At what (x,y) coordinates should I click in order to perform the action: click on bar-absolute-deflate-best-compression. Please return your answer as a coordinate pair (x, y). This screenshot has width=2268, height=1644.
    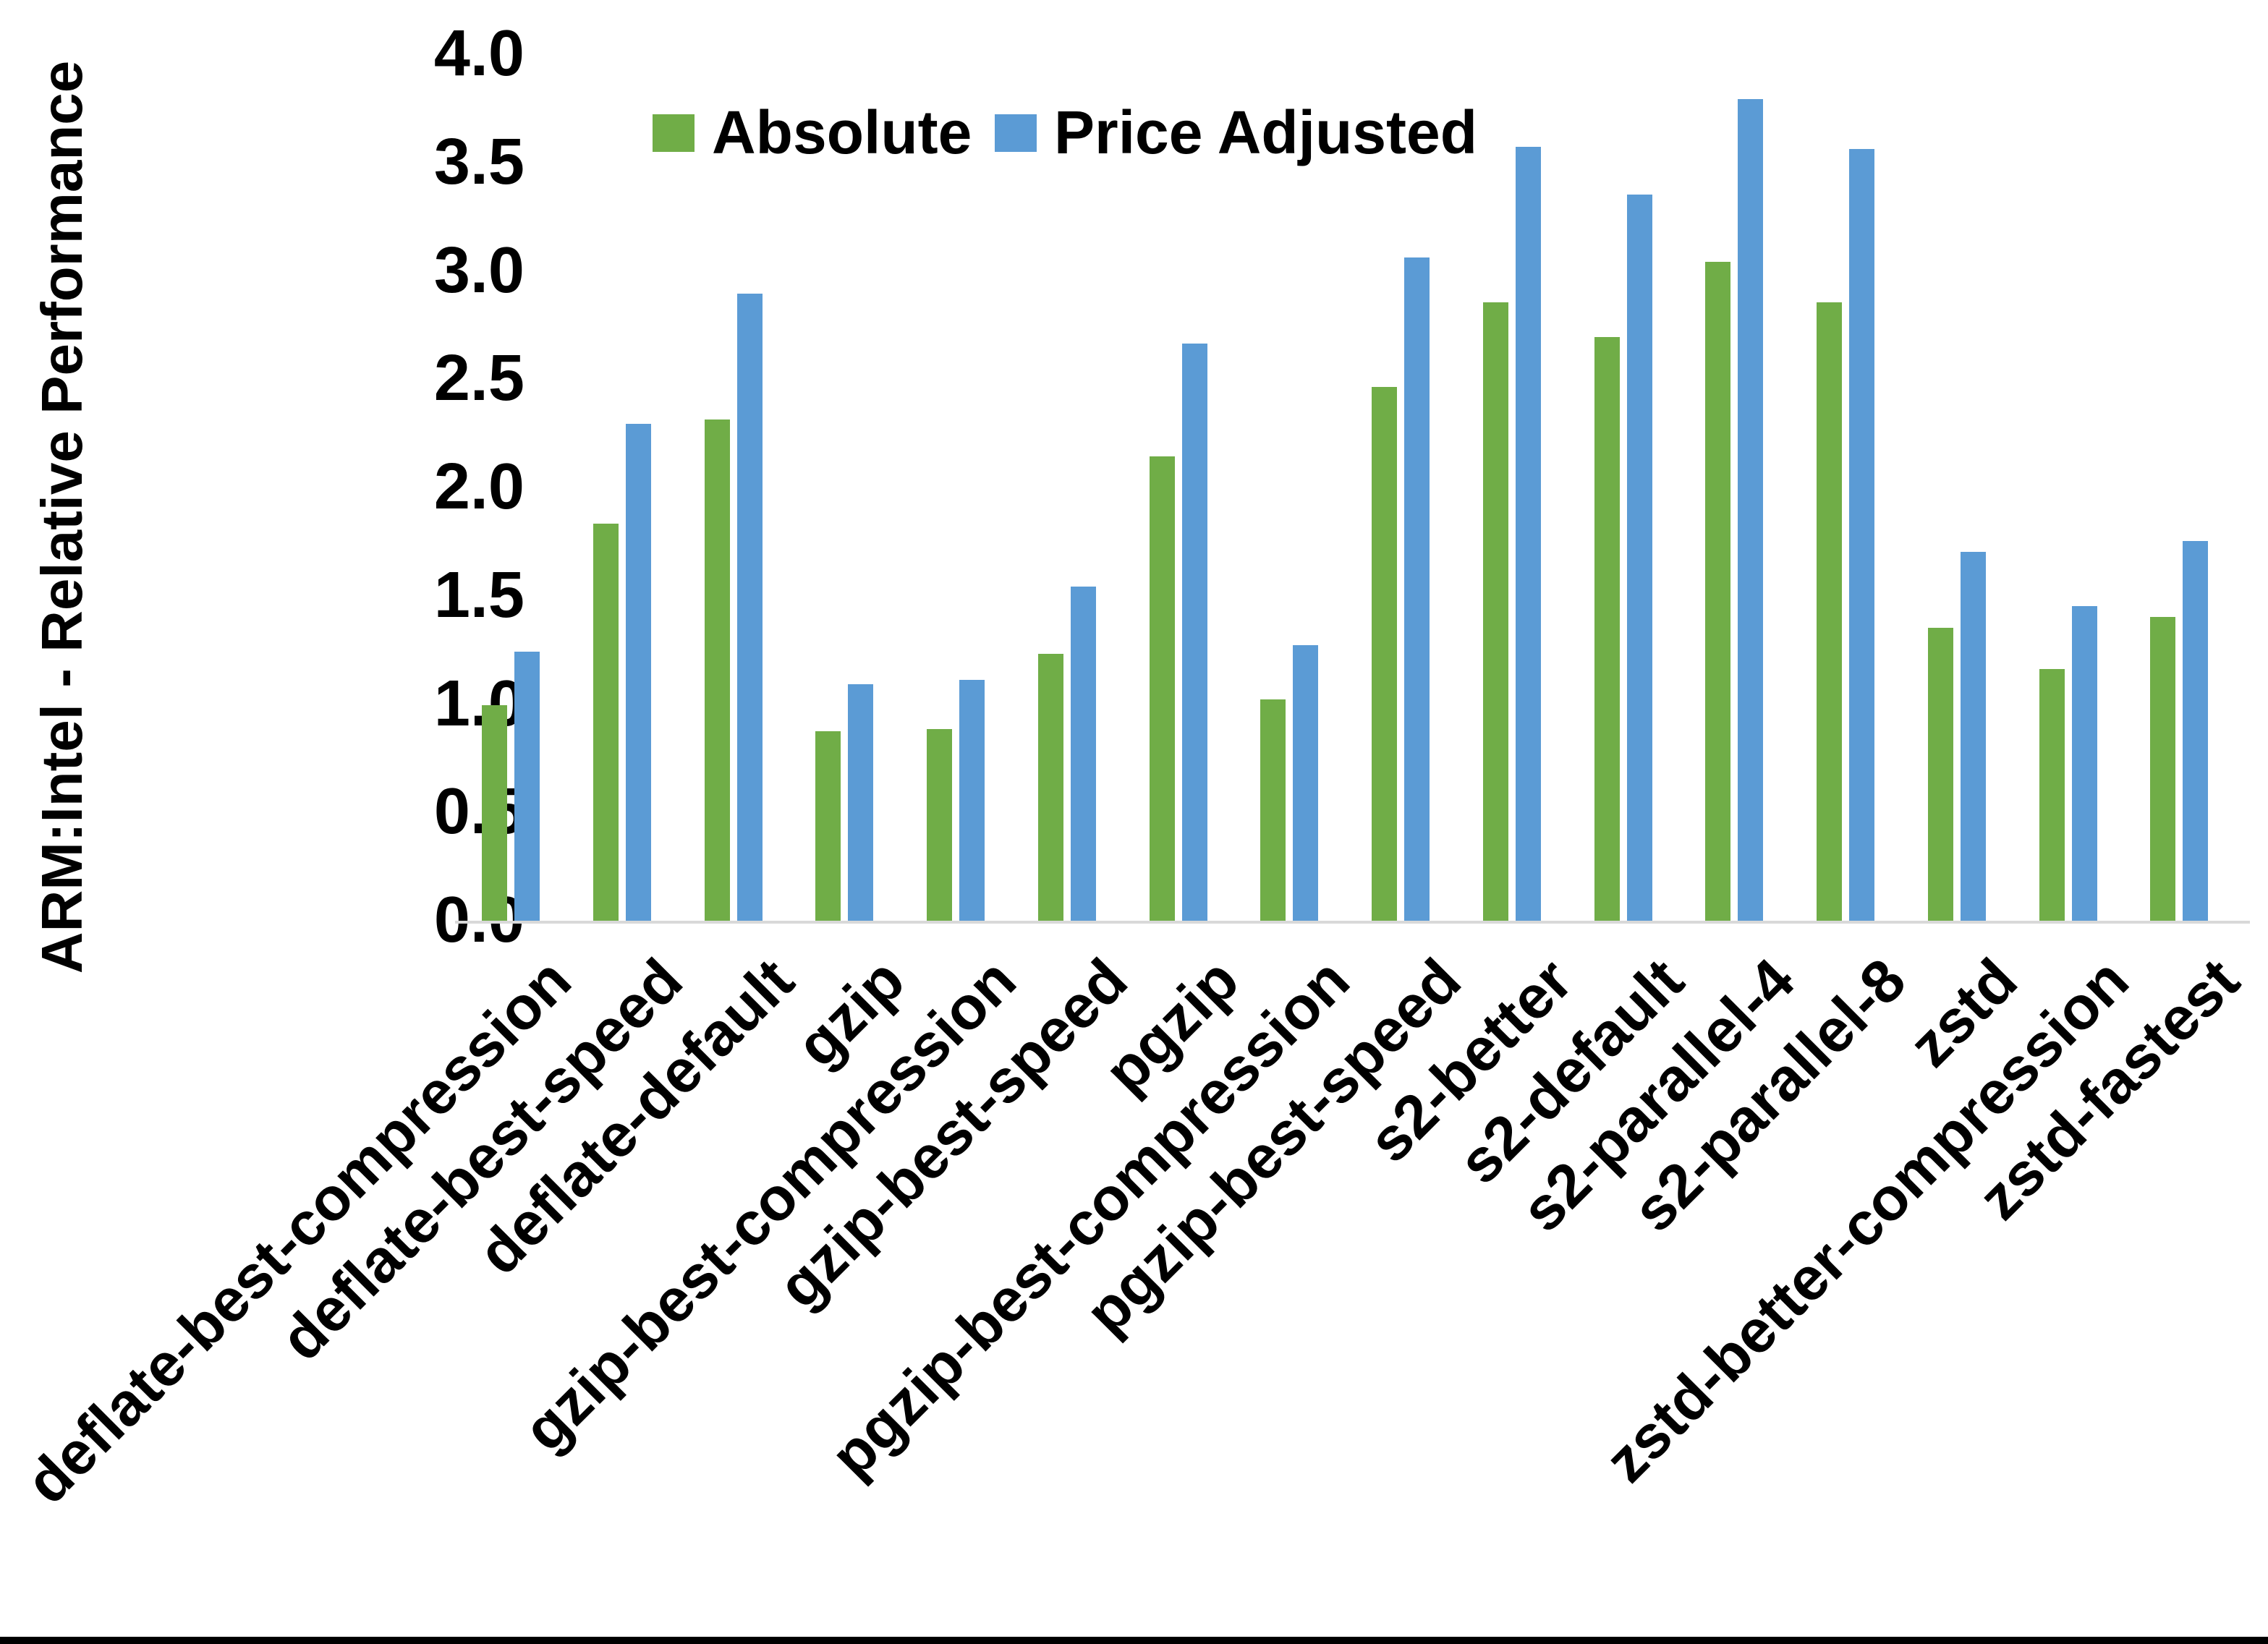
    Looking at the image, I should click on (494, 813).